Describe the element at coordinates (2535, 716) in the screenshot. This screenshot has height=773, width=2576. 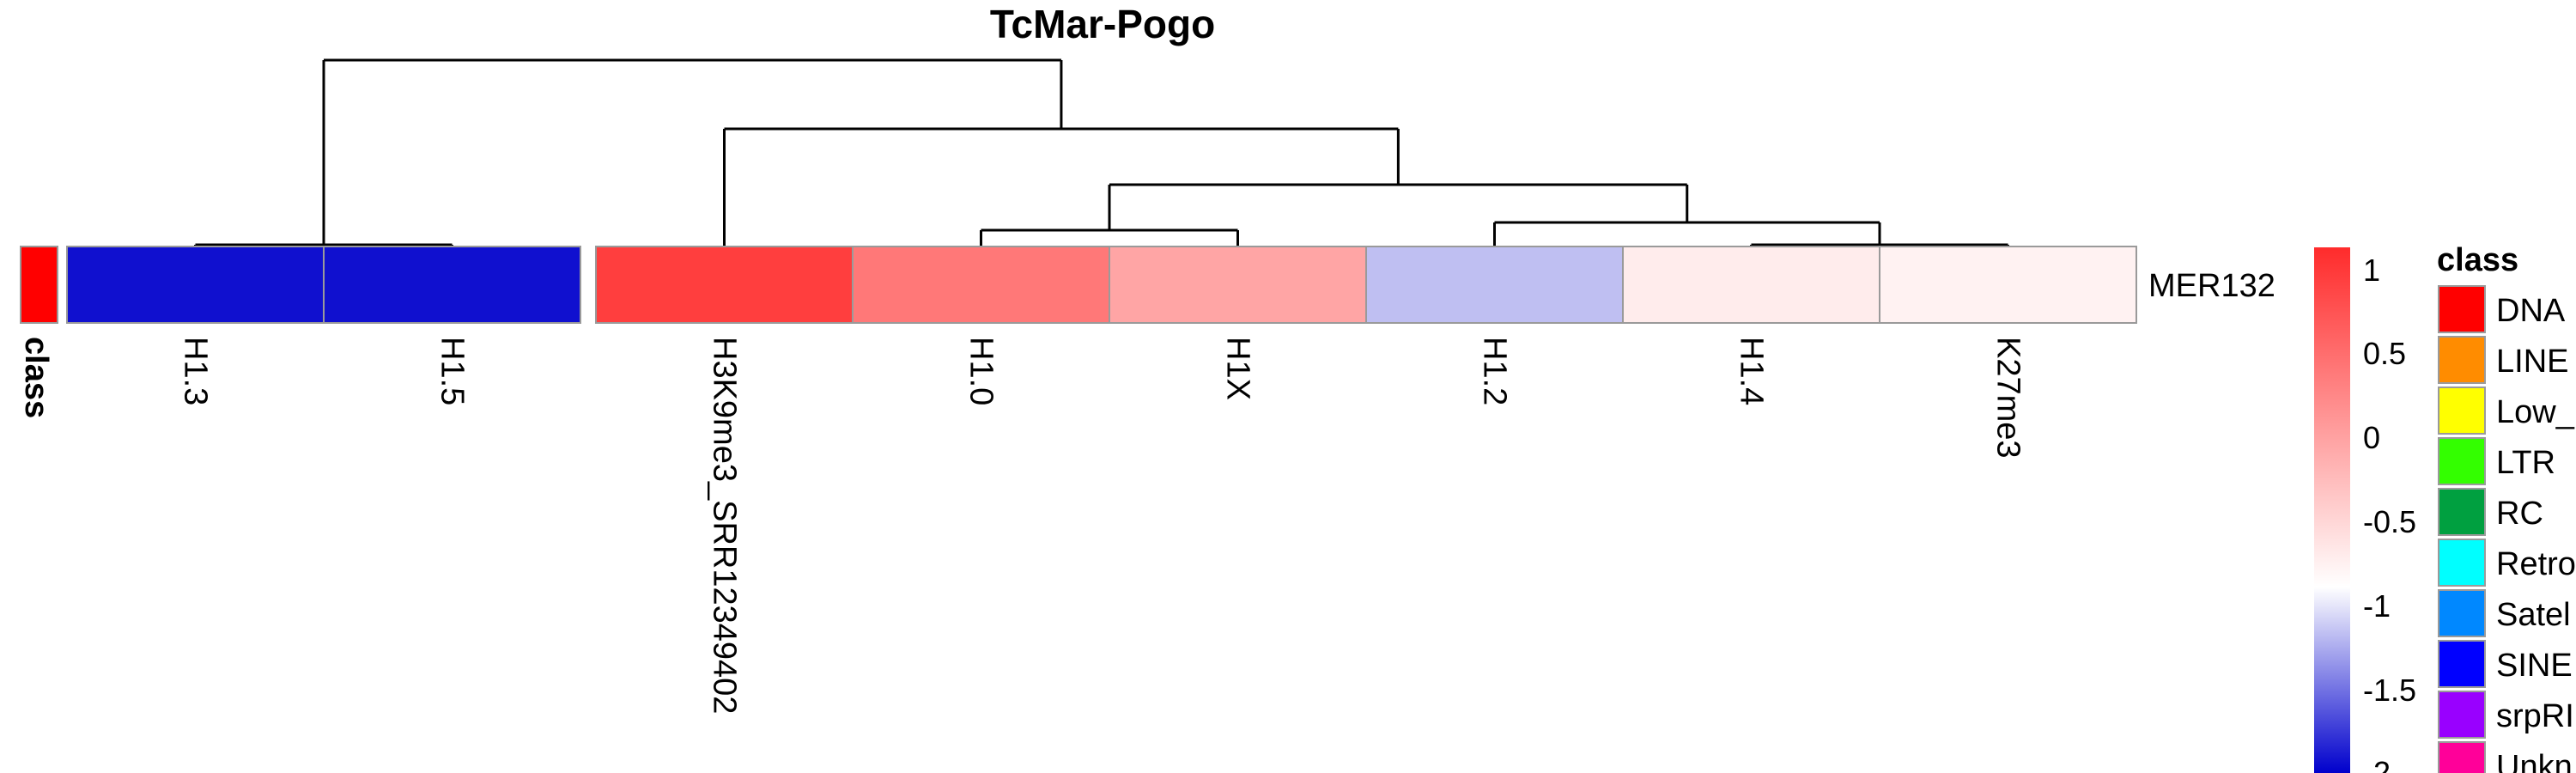
I see `class-legend-label-srpri: srpRI` at that location.